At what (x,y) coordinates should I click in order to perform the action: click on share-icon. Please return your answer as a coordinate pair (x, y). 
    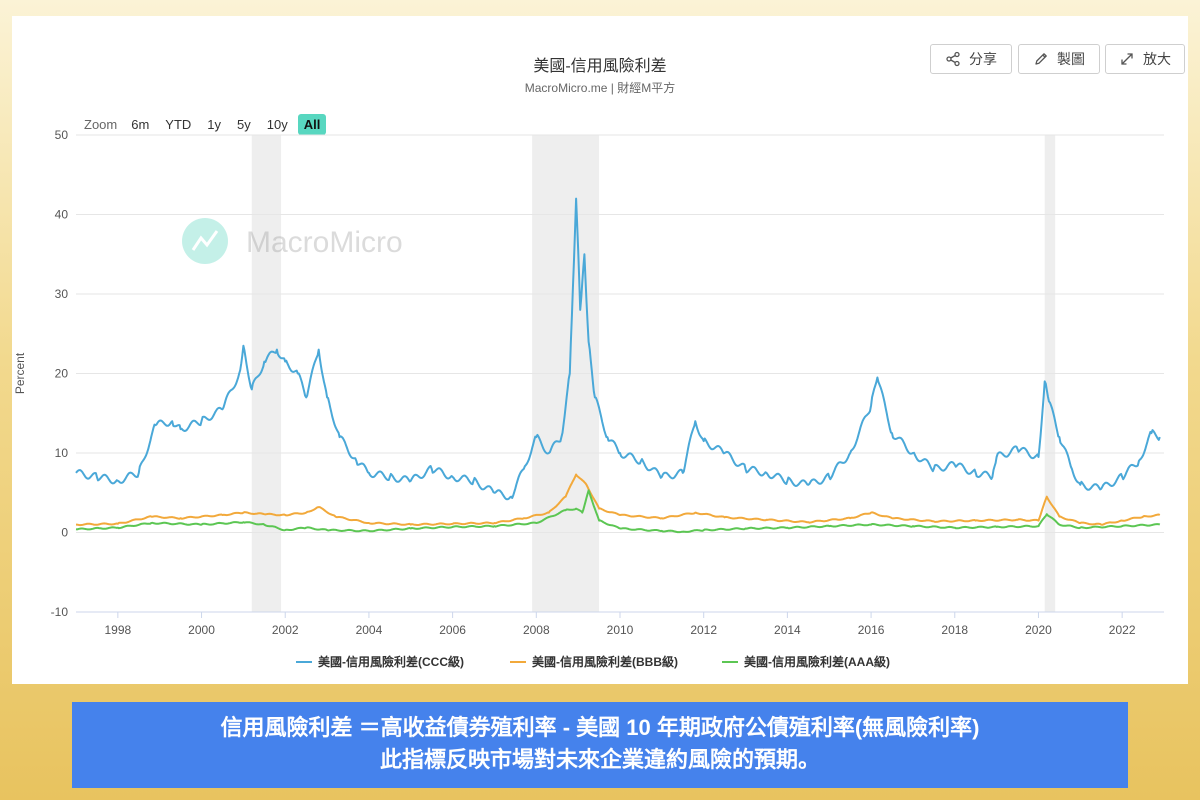
    Looking at the image, I should click on (953, 59).